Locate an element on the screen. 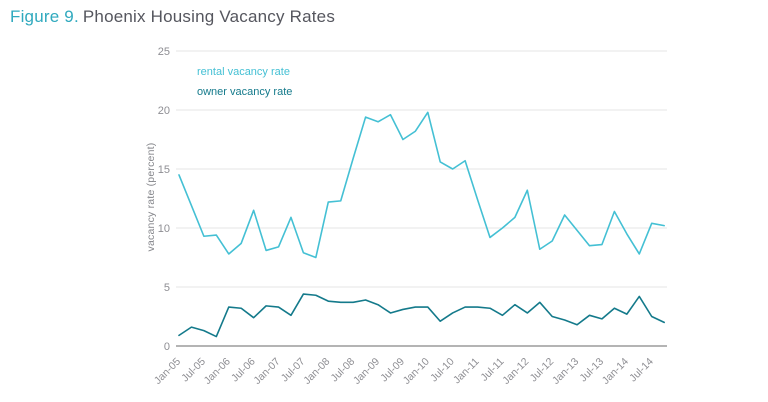 Image resolution: width=768 pixels, height=402 pixels. x-tick-label: Jan-12 is located at coordinates (515, 371).